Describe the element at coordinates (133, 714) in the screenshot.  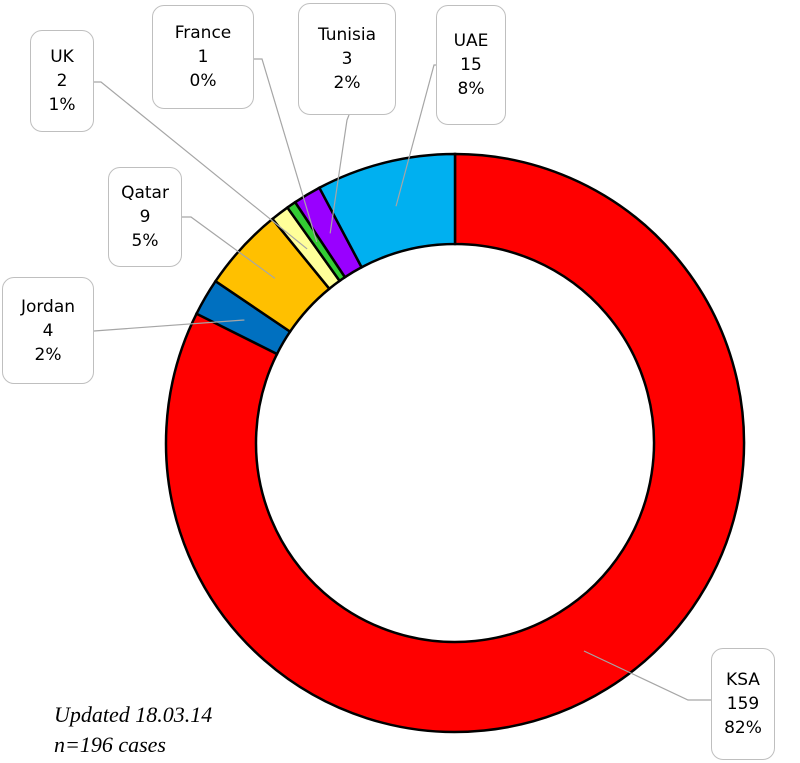
I see `updated-date: Updated 18.03.14` at that location.